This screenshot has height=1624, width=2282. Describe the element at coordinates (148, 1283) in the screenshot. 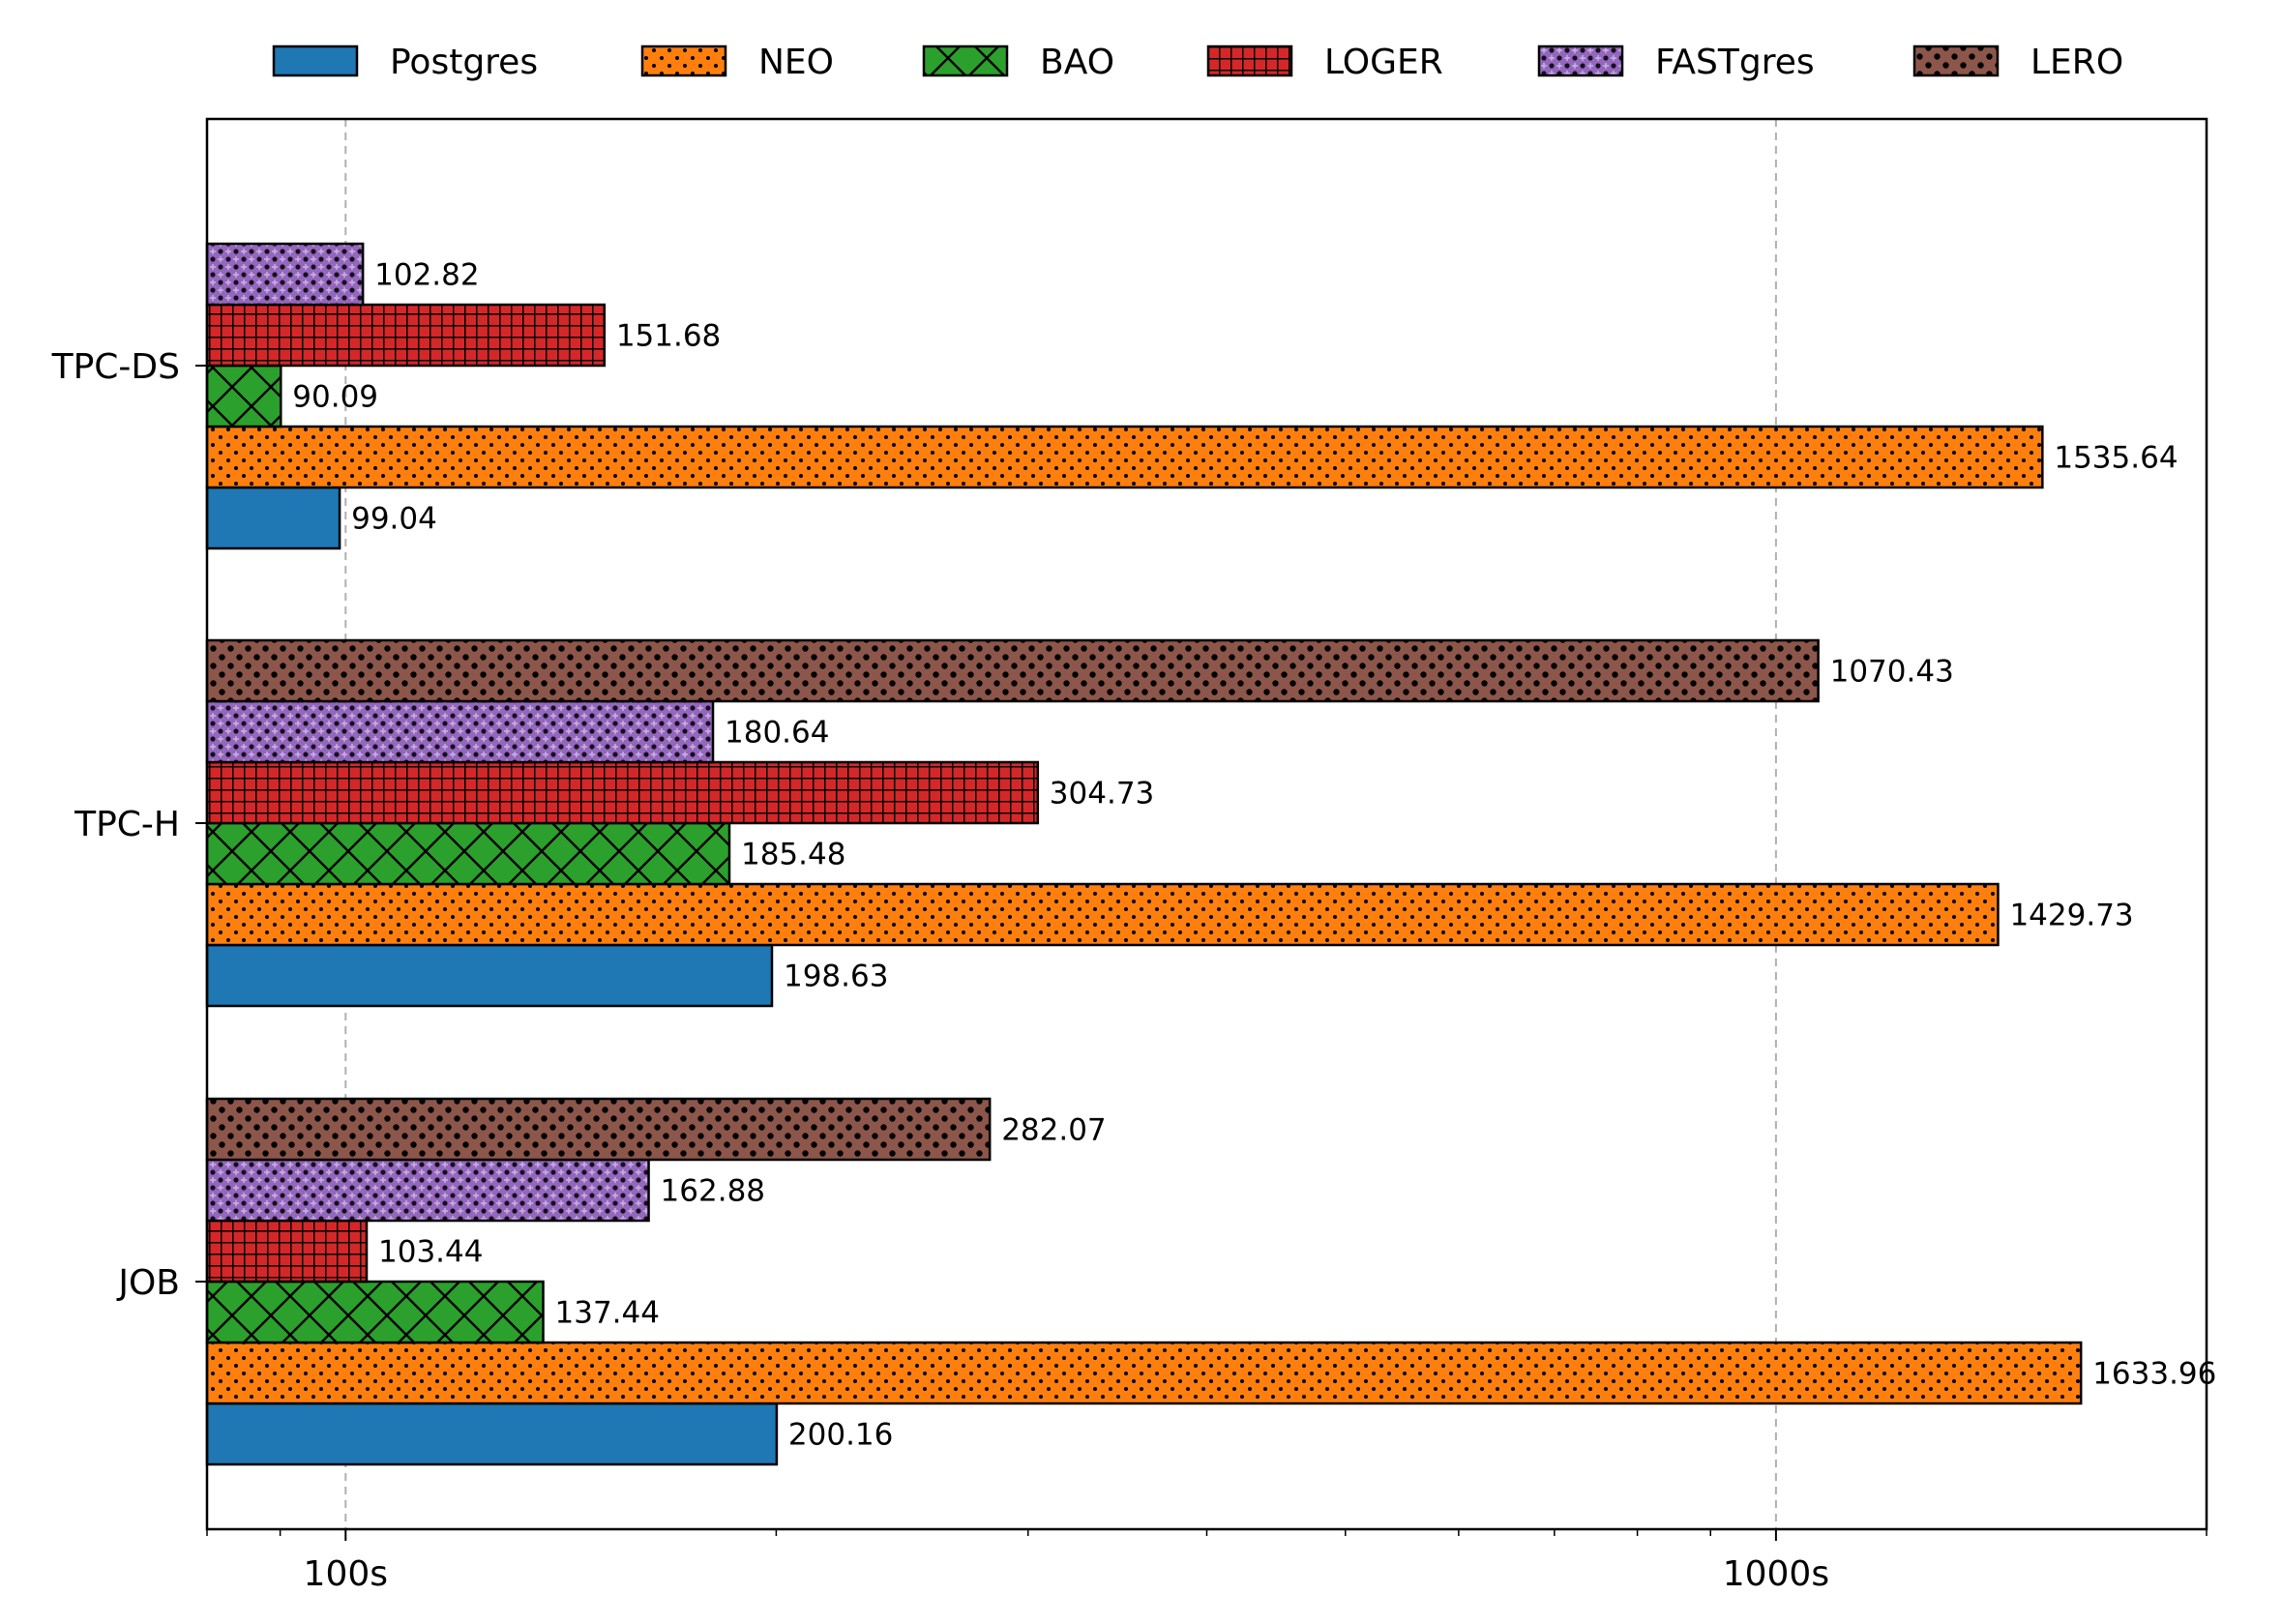

I see `category-label-job: JOB` at that location.